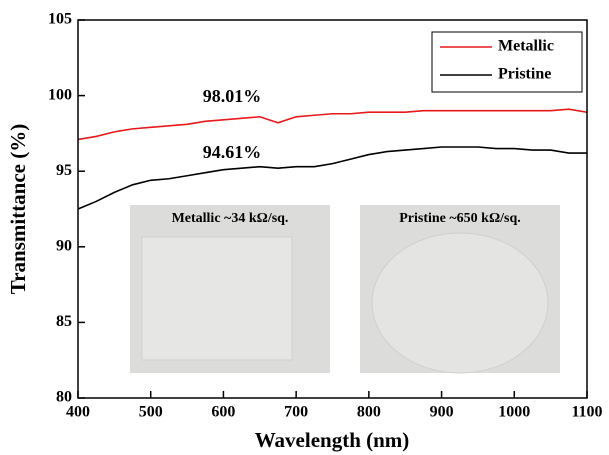  Describe the element at coordinates (64, 170) in the screenshot. I see `y-tick-label: 95` at that location.